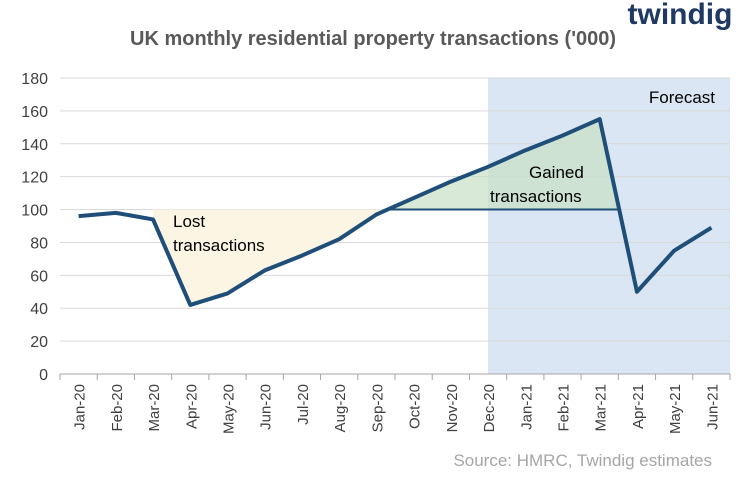 Image resolution: width=750 pixels, height=483 pixels. Describe the element at coordinates (117, 408) in the screenshot. I see `x-tick-label: Feb-20` at that location.